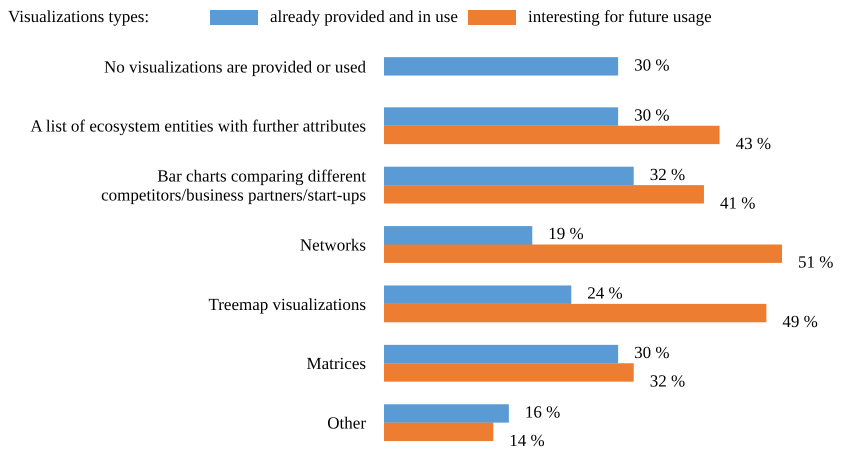  Describe the element at coordinates (566, 234) in the screenshot. I see `data-label: 19 %` at that location.